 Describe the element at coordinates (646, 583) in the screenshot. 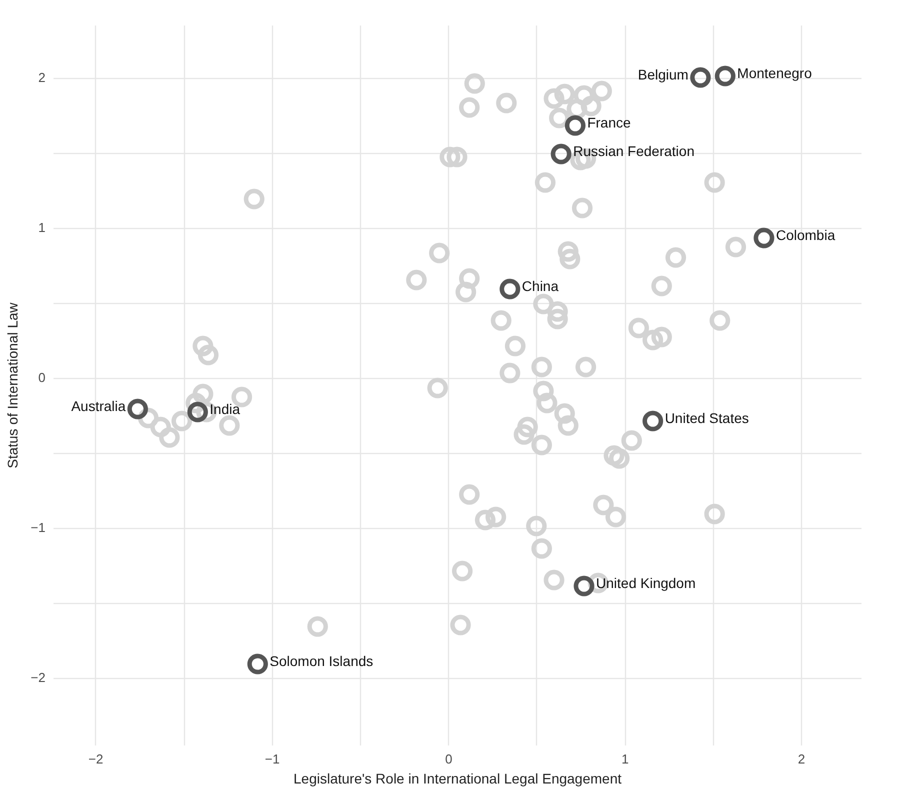

I see `annotation: United Kingdom` at that location.